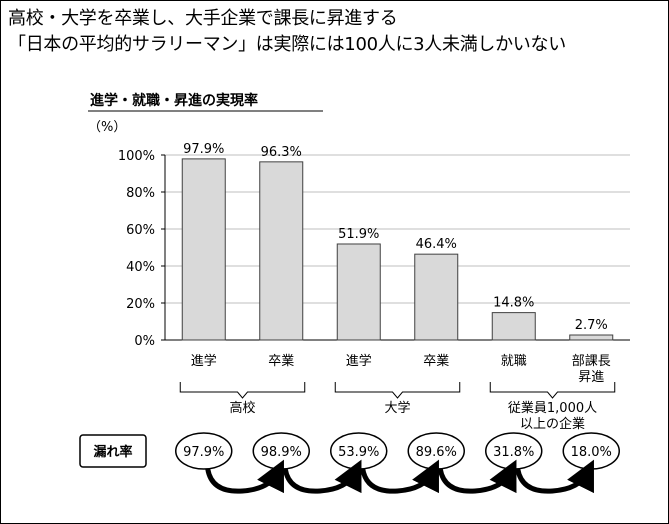  Describe the element at coordinates (513, 452) in the screenshot. I see `leak-rate-value: 31.8%` at that location.